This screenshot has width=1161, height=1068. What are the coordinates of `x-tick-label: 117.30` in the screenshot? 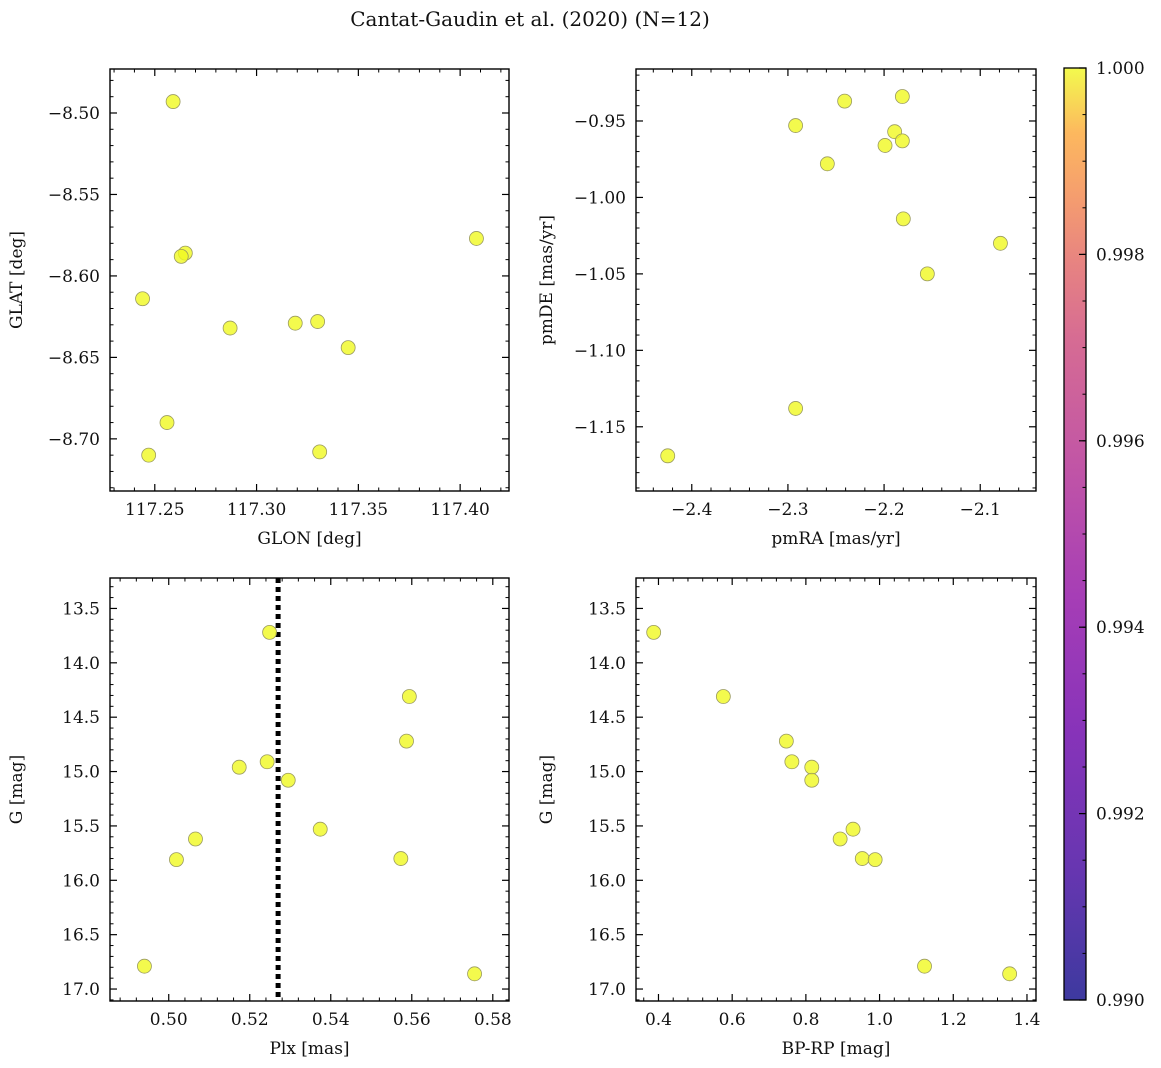 It's located at (256, 510).